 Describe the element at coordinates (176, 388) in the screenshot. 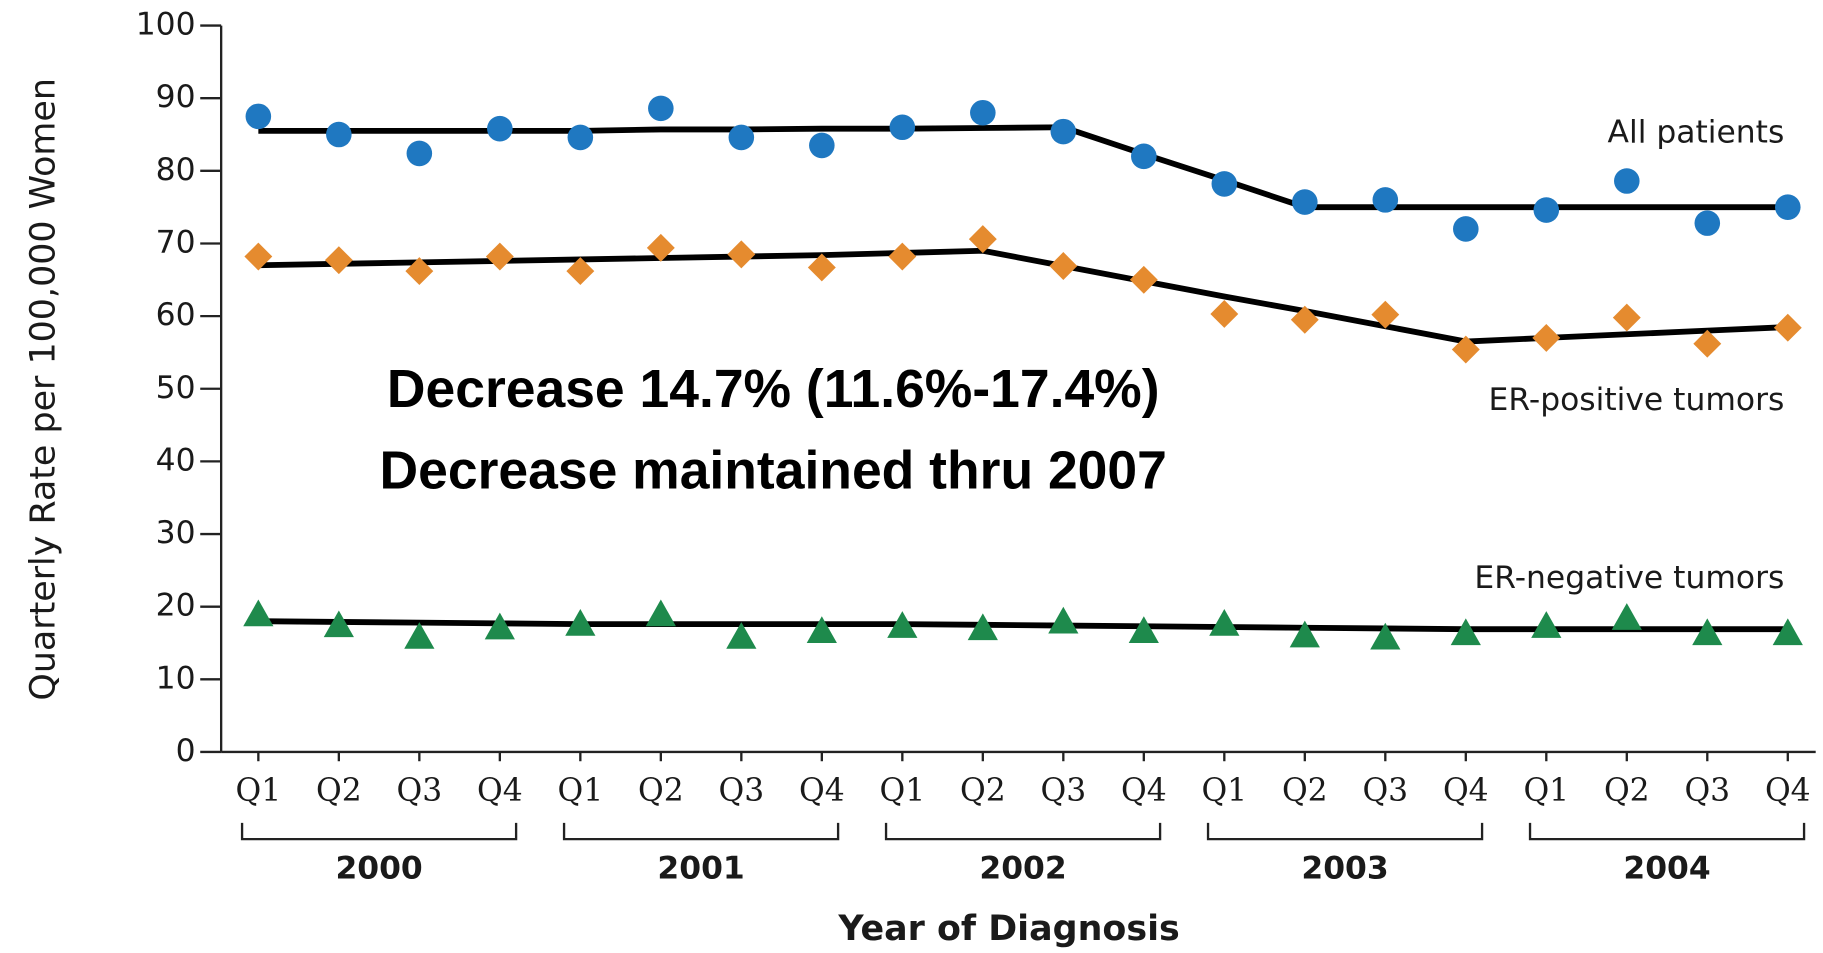

I see `y-tick-label: 50` at that location.